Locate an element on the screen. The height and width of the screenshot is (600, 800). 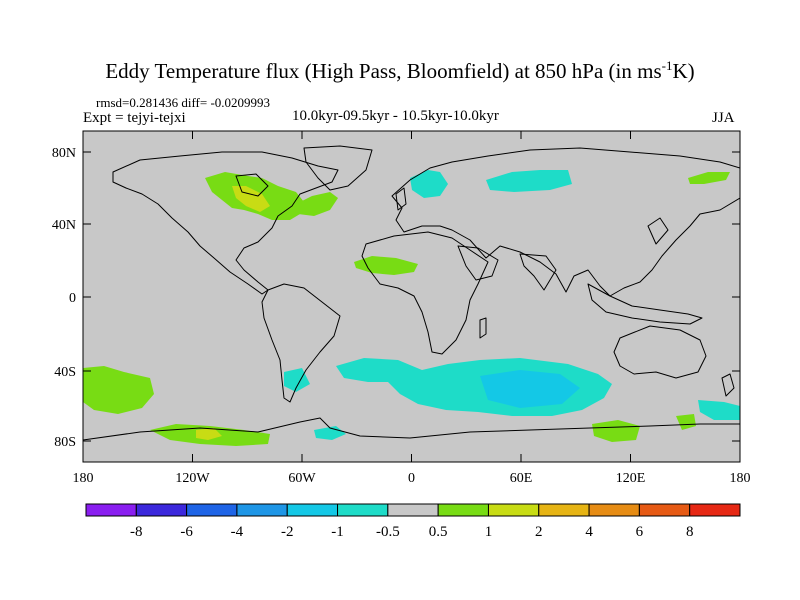
coast-hudson-bay is located at coordinates (252, 185).